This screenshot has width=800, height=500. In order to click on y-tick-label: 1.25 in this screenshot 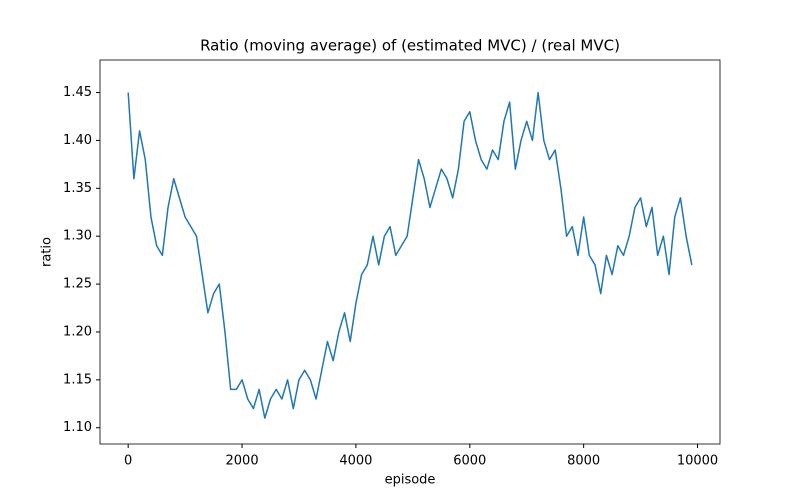, I will do `click(77, 284)`.